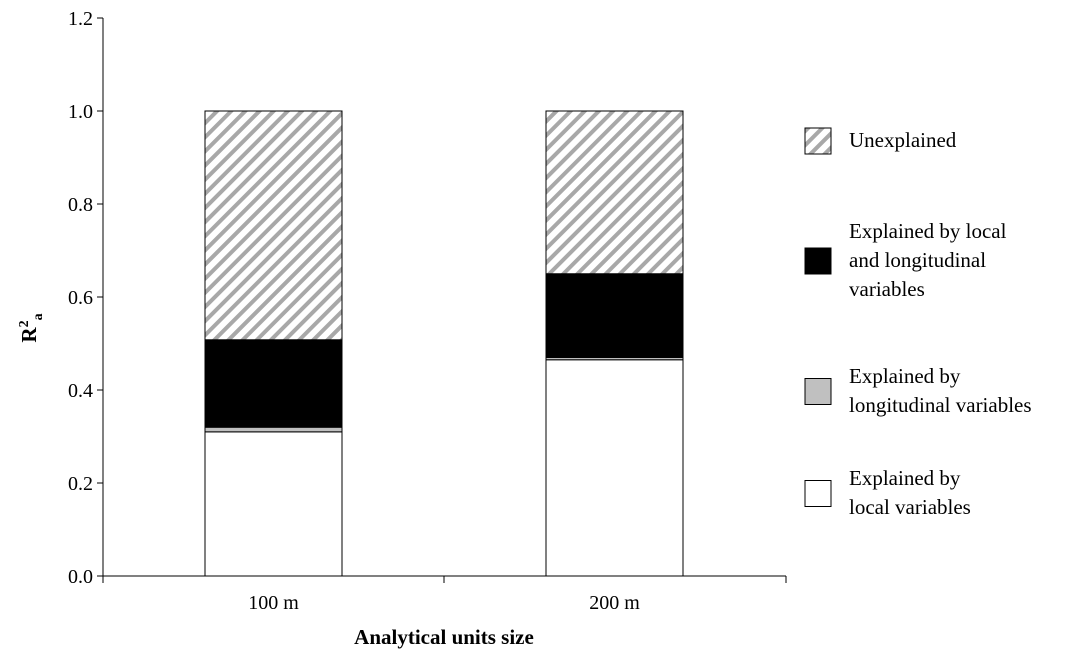  Describe the element at coordinates (614, 603) in the screenshot. I see `x-tick-label: 200 m` at that location.